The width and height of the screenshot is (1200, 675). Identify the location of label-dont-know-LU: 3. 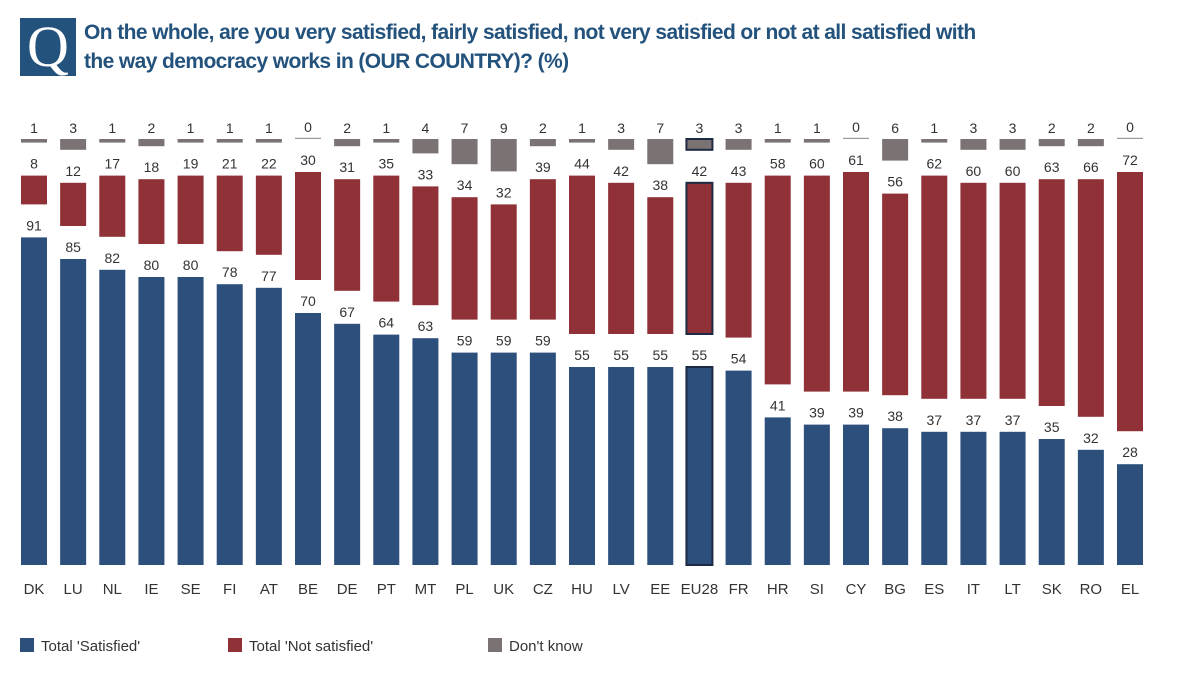
(73, 128).